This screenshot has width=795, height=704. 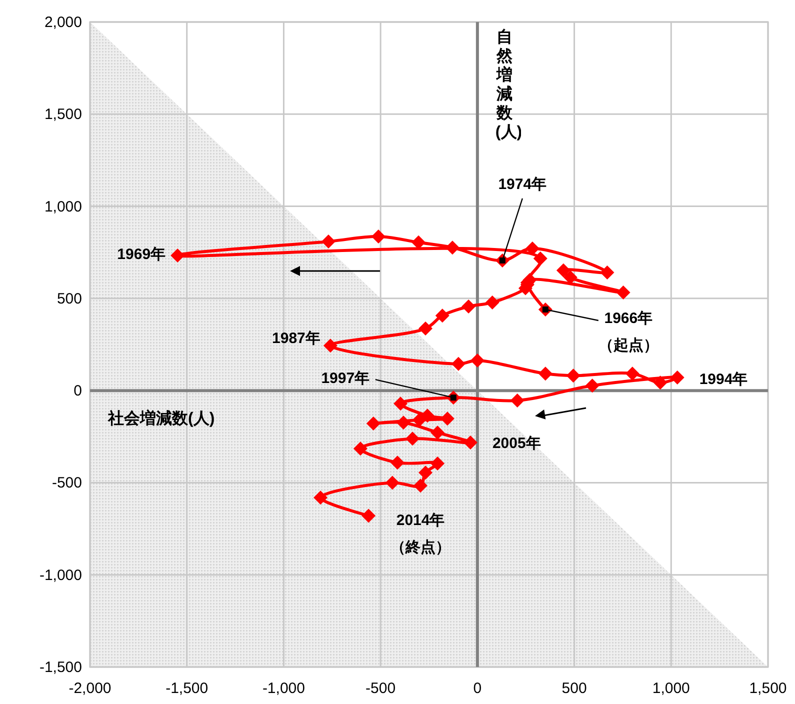 I want to click on annotation: 1987年, so click(x=295, y=338).